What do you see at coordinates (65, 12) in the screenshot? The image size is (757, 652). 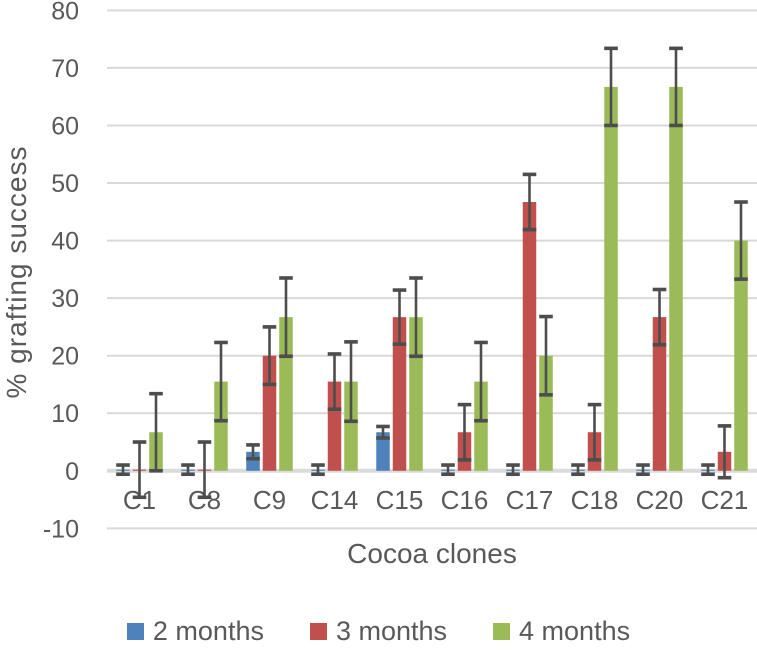 I see `y-tick-label: 80` at bounding box center [65, 12].